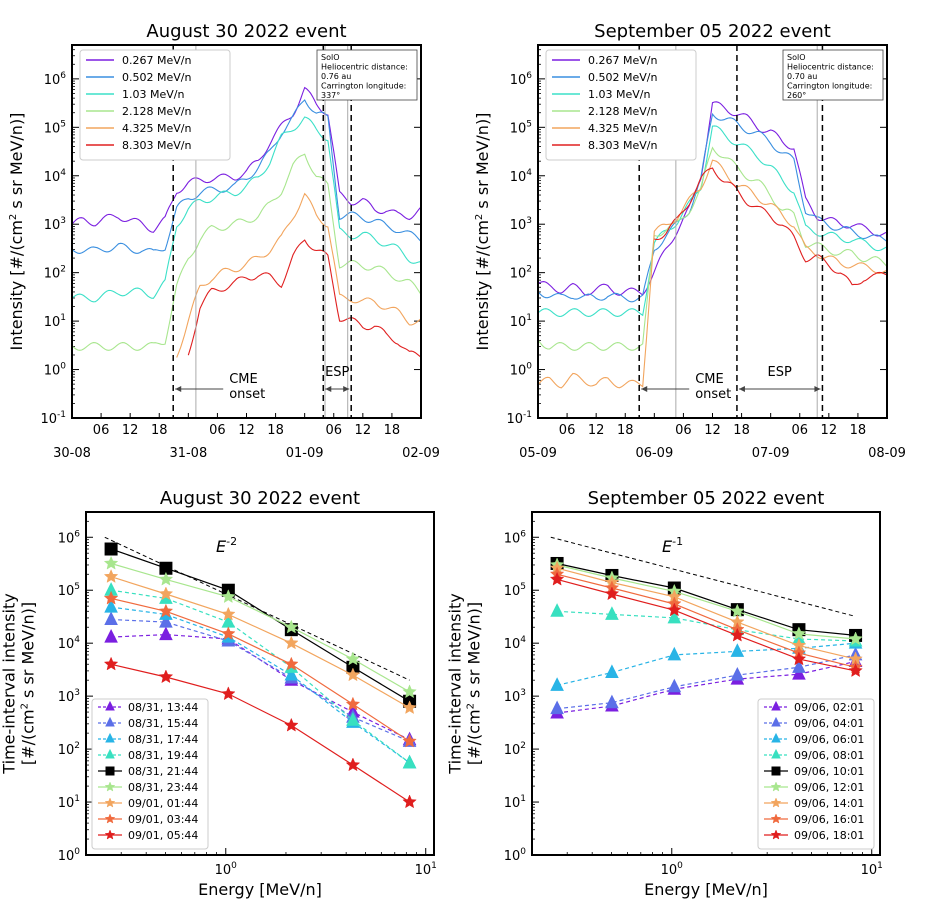  I want to click on panel-aug-timeseries-legend-label: 4.325 MeV/n, so click(156, 128).